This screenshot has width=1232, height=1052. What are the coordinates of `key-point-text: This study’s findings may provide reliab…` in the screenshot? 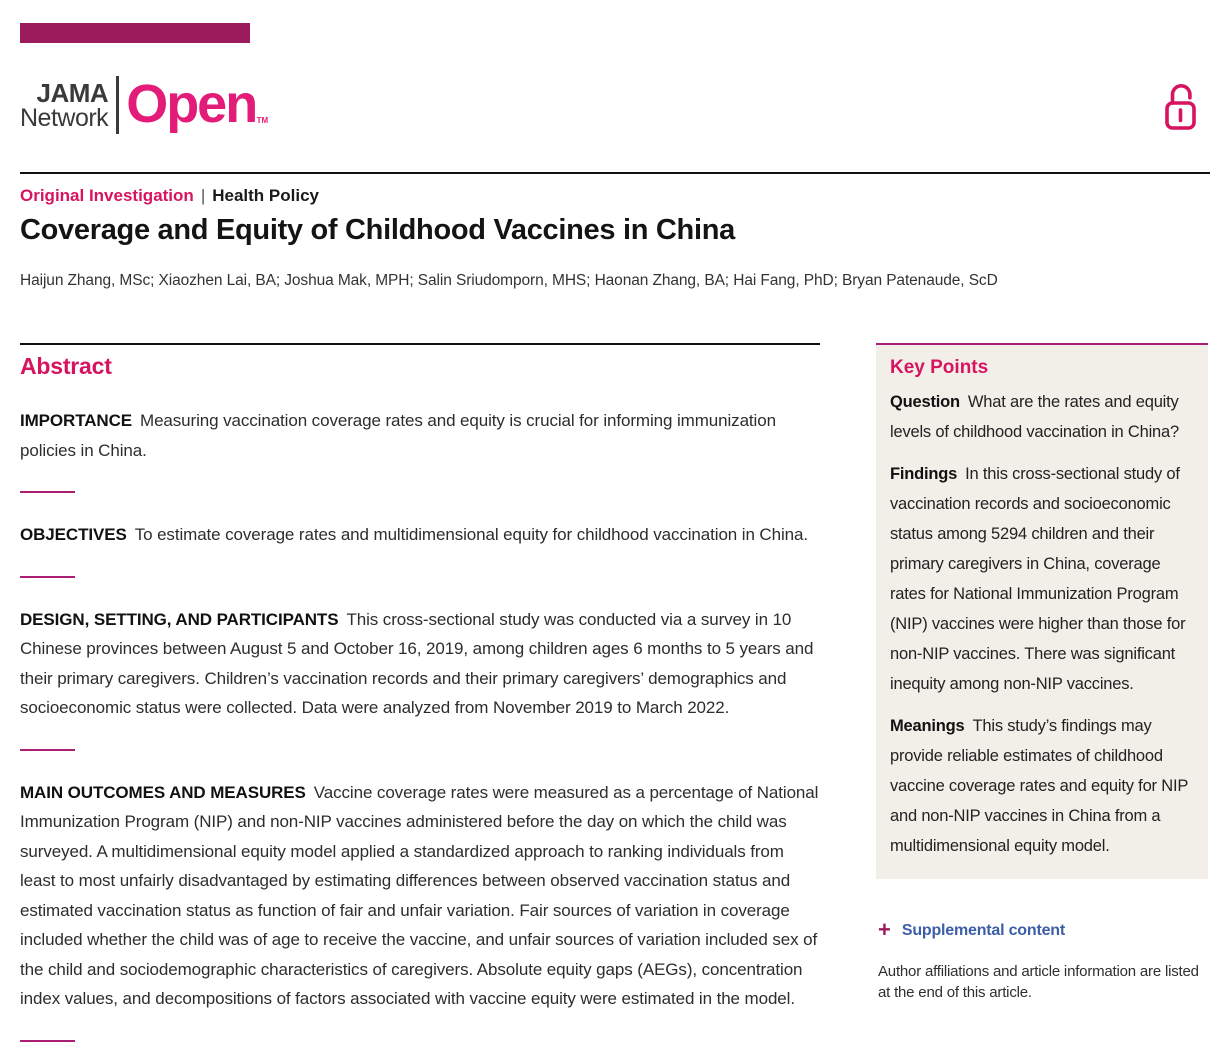 It's located at (1039, 786).